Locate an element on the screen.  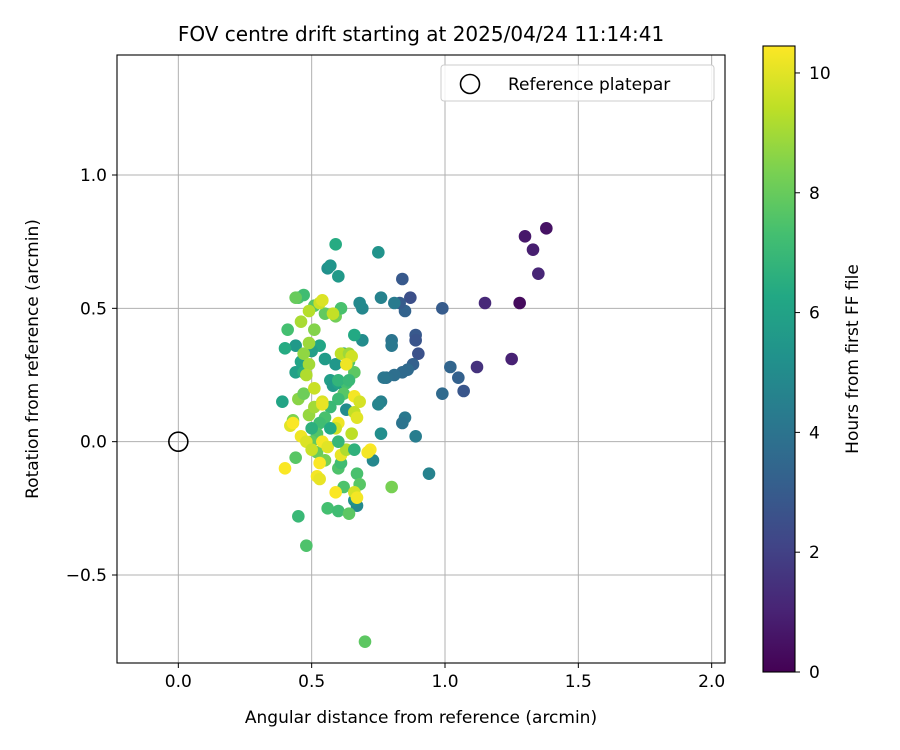
y-tick-label: 1.0 is located at coordinates (93, 176).